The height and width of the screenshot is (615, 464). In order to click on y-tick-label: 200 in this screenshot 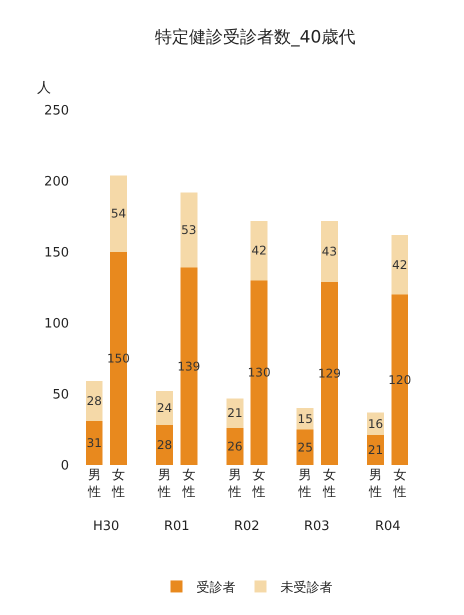, I will do `click(56, 182)`.